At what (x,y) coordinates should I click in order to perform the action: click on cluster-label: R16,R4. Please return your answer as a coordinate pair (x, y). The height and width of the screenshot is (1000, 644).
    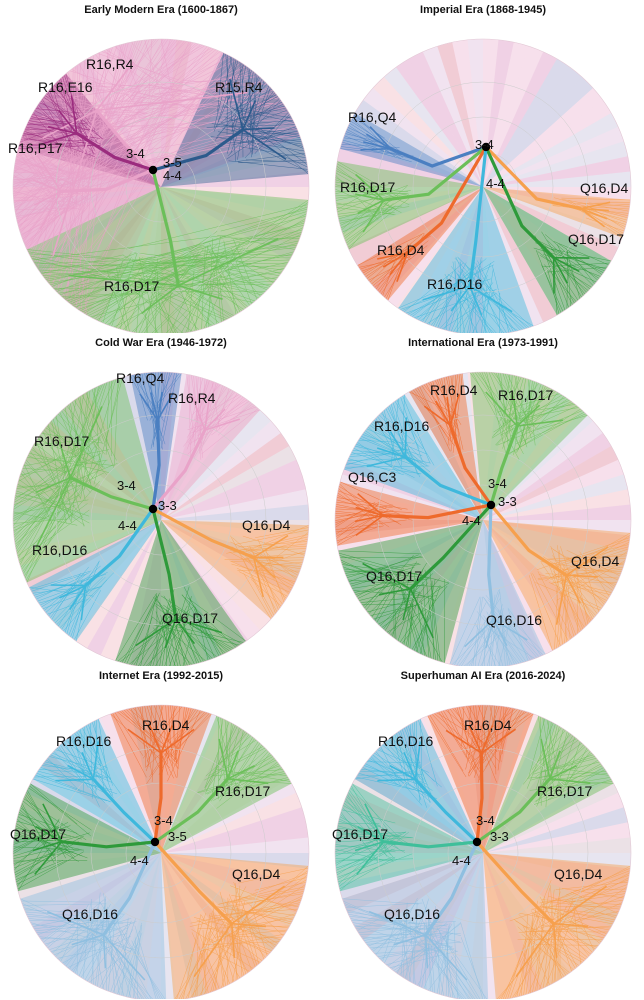
    Looking at the image, I should click on (110, 64).